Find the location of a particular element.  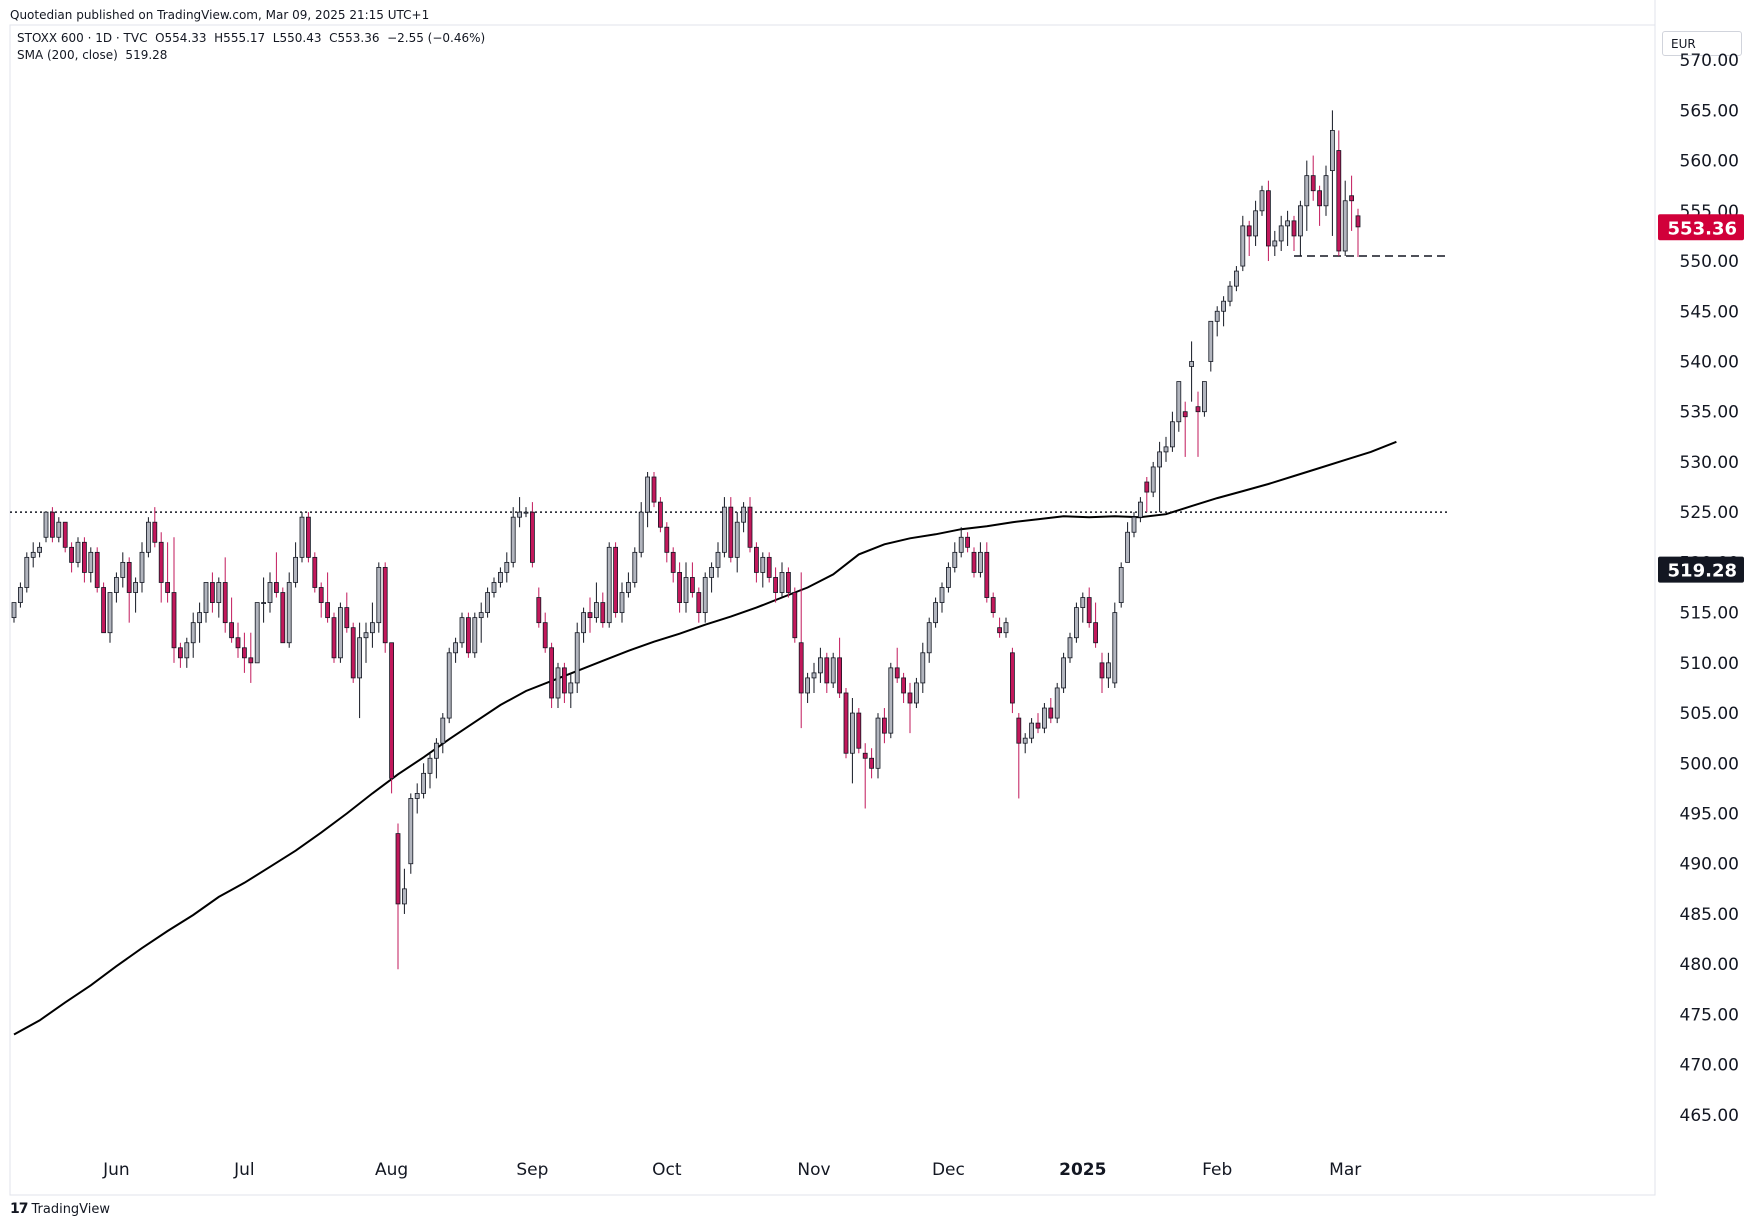

sma-legend: SMA (200, close) 519.28 is located at coordinates (92, 55).